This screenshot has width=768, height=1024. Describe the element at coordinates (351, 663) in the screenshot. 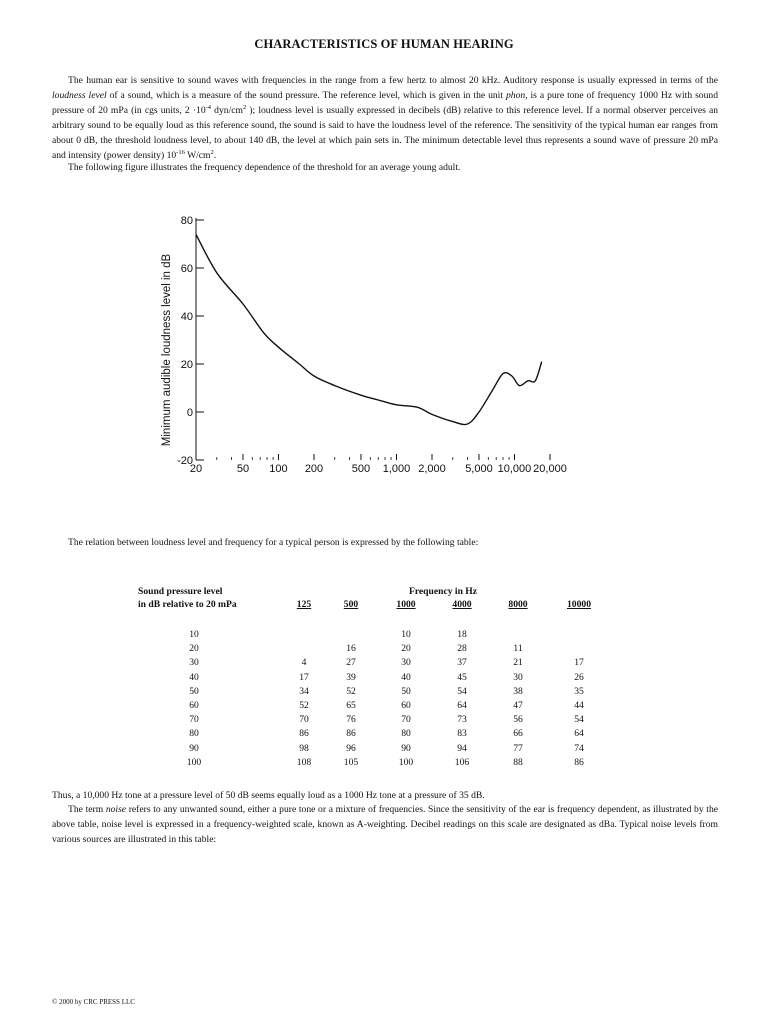

I see `table-value-cell: 27` at that location.